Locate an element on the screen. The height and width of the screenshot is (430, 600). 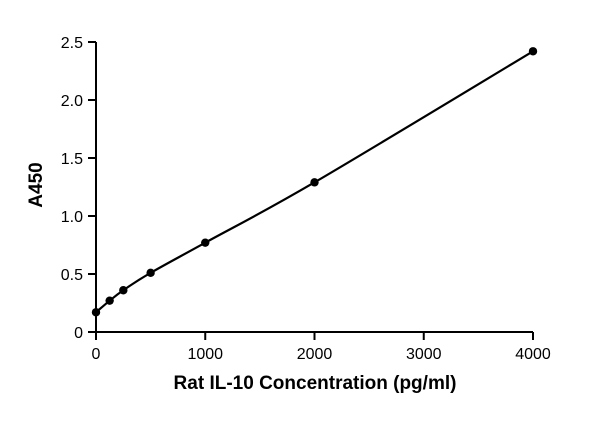
x-tick-label: 4000 is located at coordinates (533, 354).